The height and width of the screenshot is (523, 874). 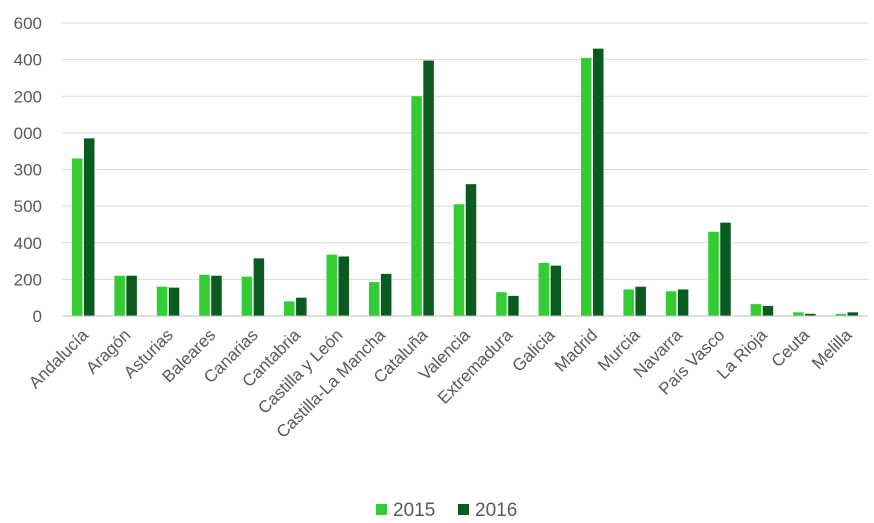 What do you see at coordinates (381, 509) in the screenshot?
I see `legend-swatch-2015` at bounding box center [381, 509].